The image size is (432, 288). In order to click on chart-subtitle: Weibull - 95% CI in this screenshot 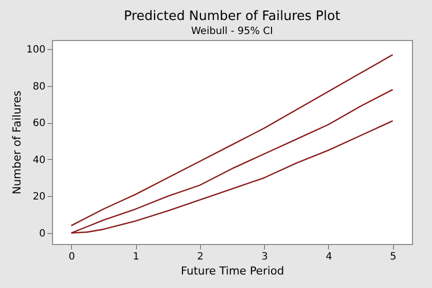, I will do `click(232, 31)`.